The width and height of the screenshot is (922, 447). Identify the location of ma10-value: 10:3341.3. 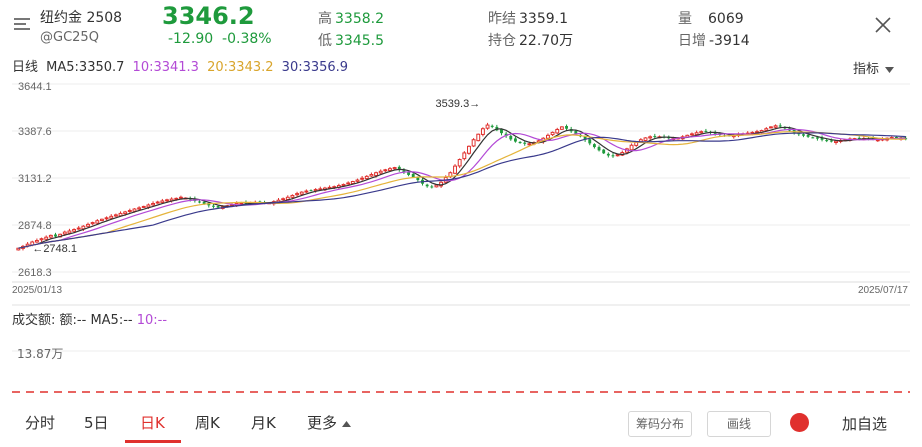
(165, 67).